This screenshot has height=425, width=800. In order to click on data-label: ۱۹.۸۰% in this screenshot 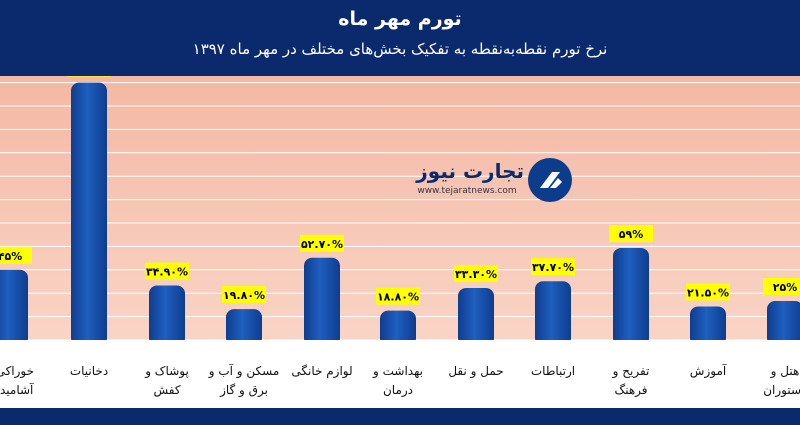, I will do `click(244, 295)`.